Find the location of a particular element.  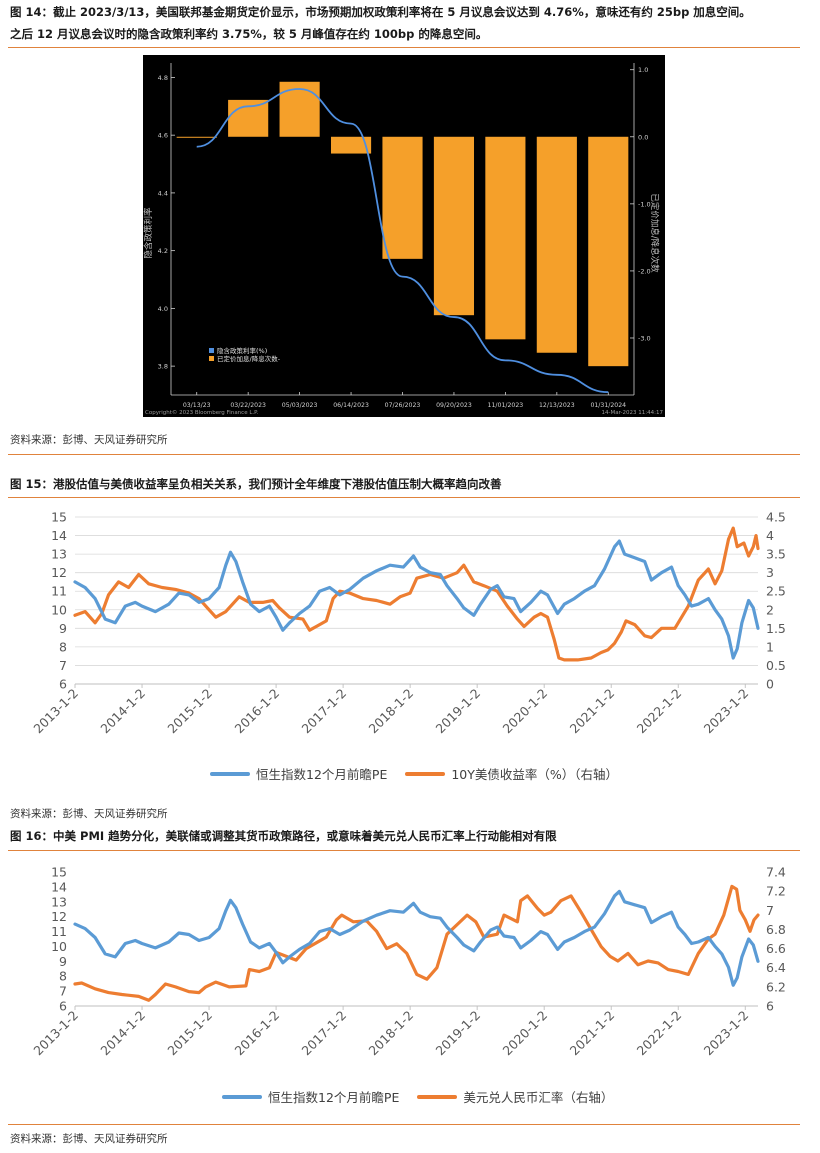

legend: 恒生指数12个月前瞻PE 10Y美债收益率（%）（右轴） is located at coordinates (423, 773).